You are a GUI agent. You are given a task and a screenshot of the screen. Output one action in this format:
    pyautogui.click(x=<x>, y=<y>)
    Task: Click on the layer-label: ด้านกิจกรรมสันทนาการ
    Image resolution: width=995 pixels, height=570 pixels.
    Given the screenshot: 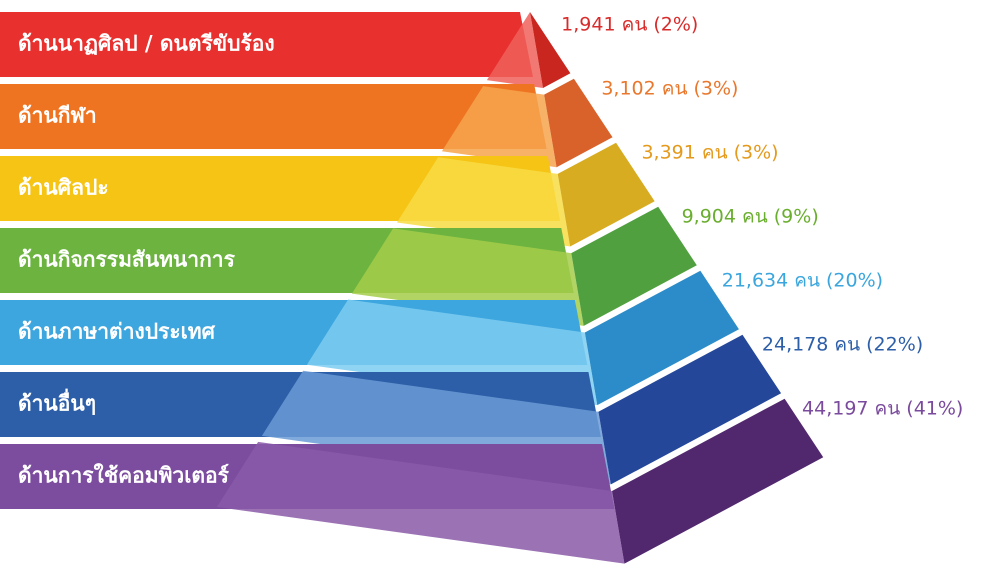 What is the action you would take?
    pyautogui.click(x=127, y=260)
    